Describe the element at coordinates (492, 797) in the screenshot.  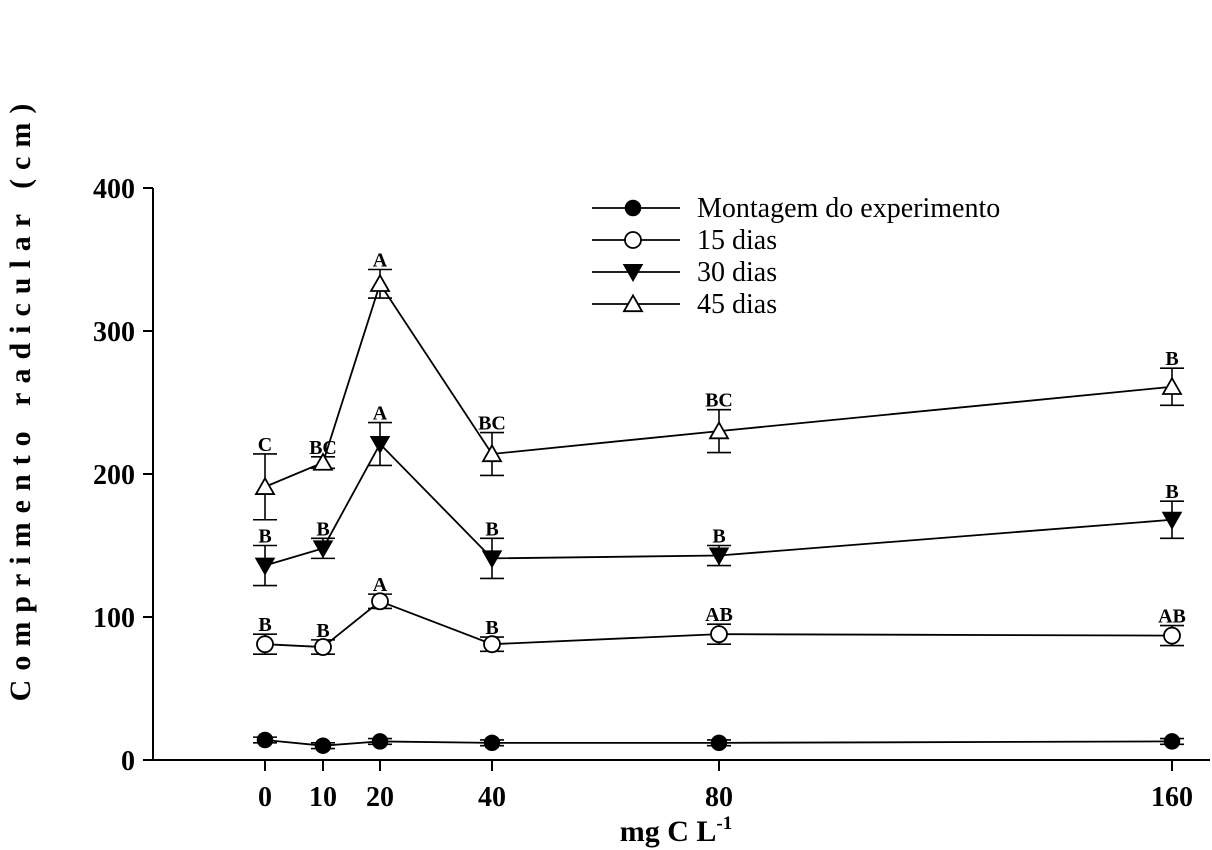
I see `x-tick-label: 40` at that location.